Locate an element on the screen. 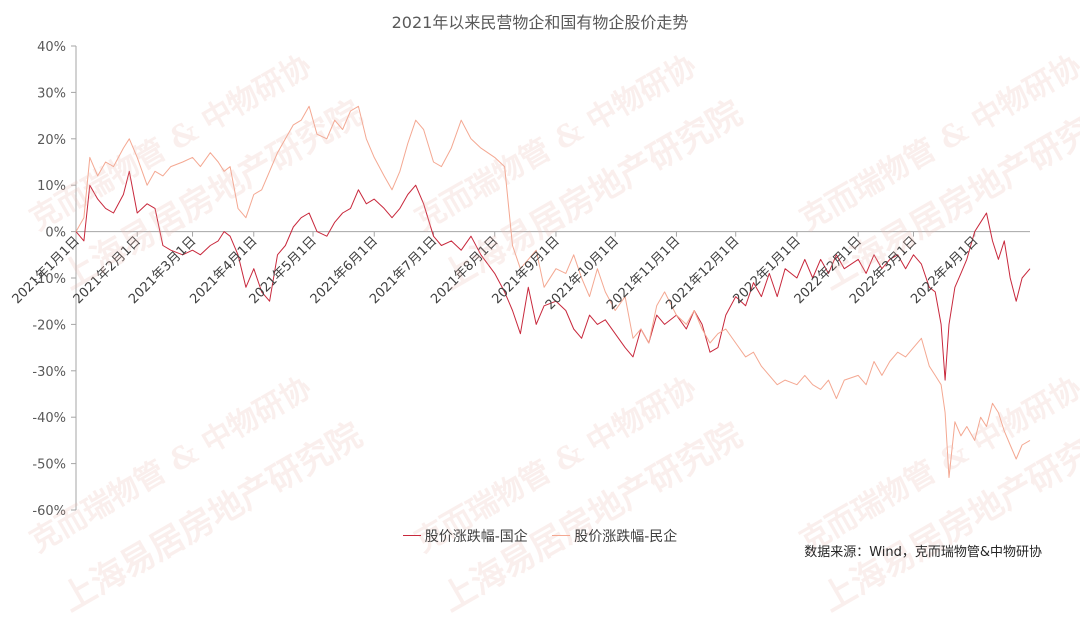  legend-item-state: 股价涨跌幅-国企 is located at coordinates (465, 536).